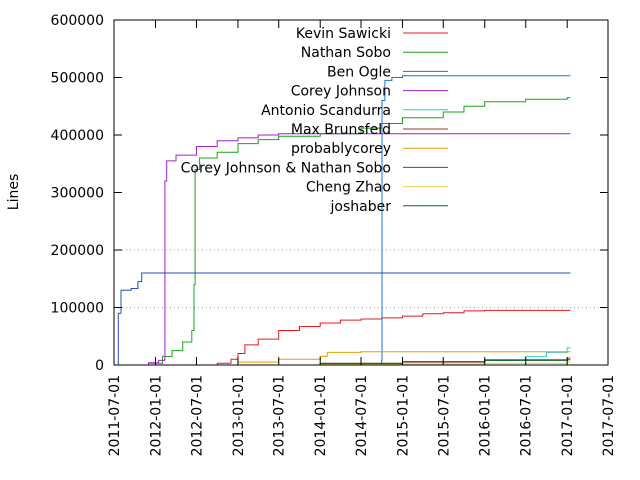 The image size is (640, 480). What do you see at coordinates (197, 415) in the screenshot?
I see `x-tick-label: 2012-07-01` at bounding box center [197, 415].